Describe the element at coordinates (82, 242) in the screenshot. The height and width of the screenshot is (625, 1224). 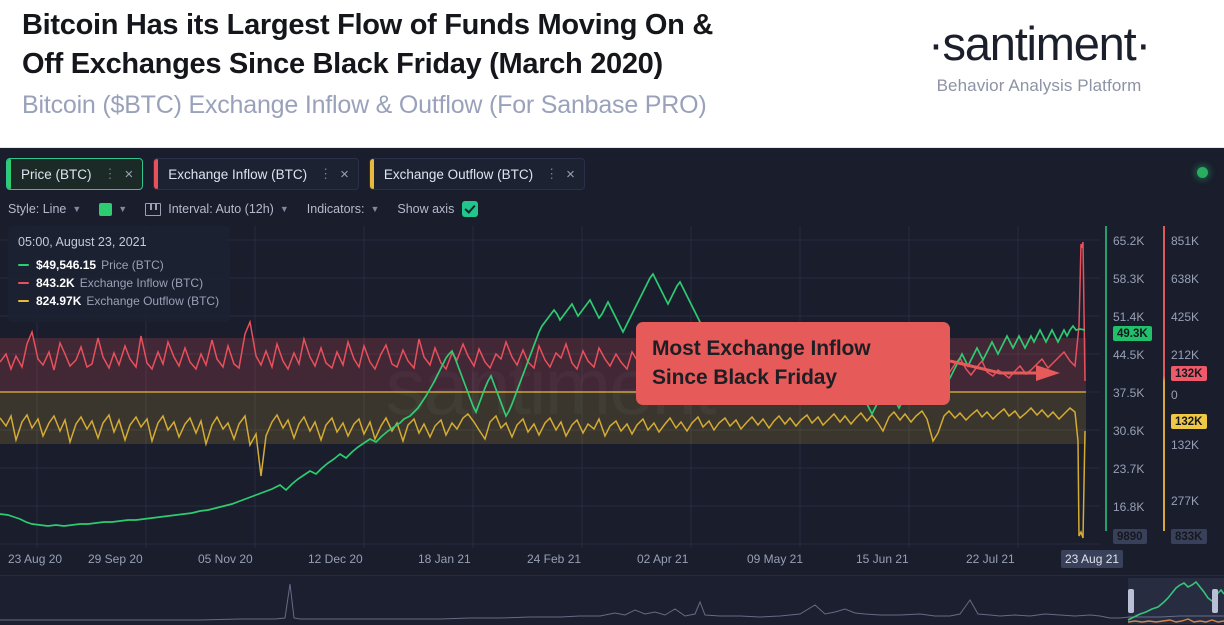
I see `tooltip-date: 05:00, August 23, 2021` at that location.